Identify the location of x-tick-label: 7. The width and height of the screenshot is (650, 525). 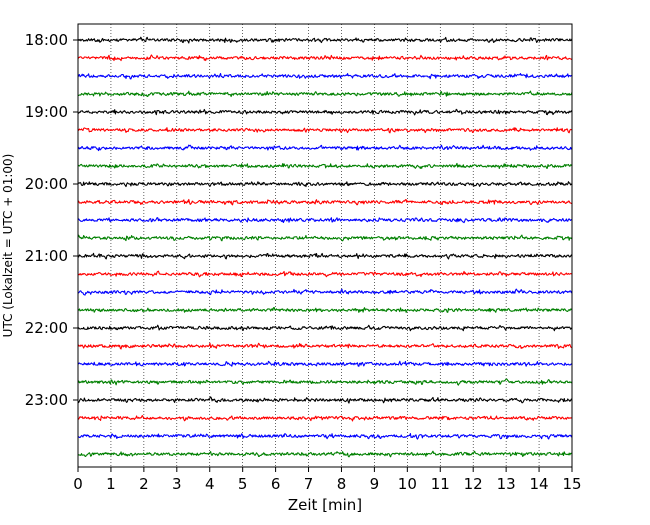
(309, 484).